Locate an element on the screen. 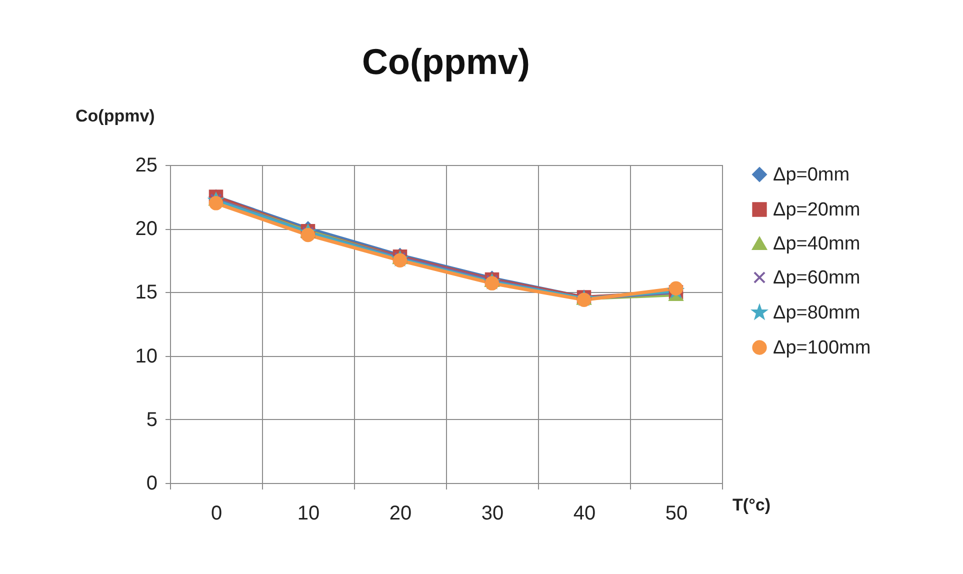 This screenshot has height=574, width=963. chart-title: Co(ppmv) is located at coordinates (446, 61).